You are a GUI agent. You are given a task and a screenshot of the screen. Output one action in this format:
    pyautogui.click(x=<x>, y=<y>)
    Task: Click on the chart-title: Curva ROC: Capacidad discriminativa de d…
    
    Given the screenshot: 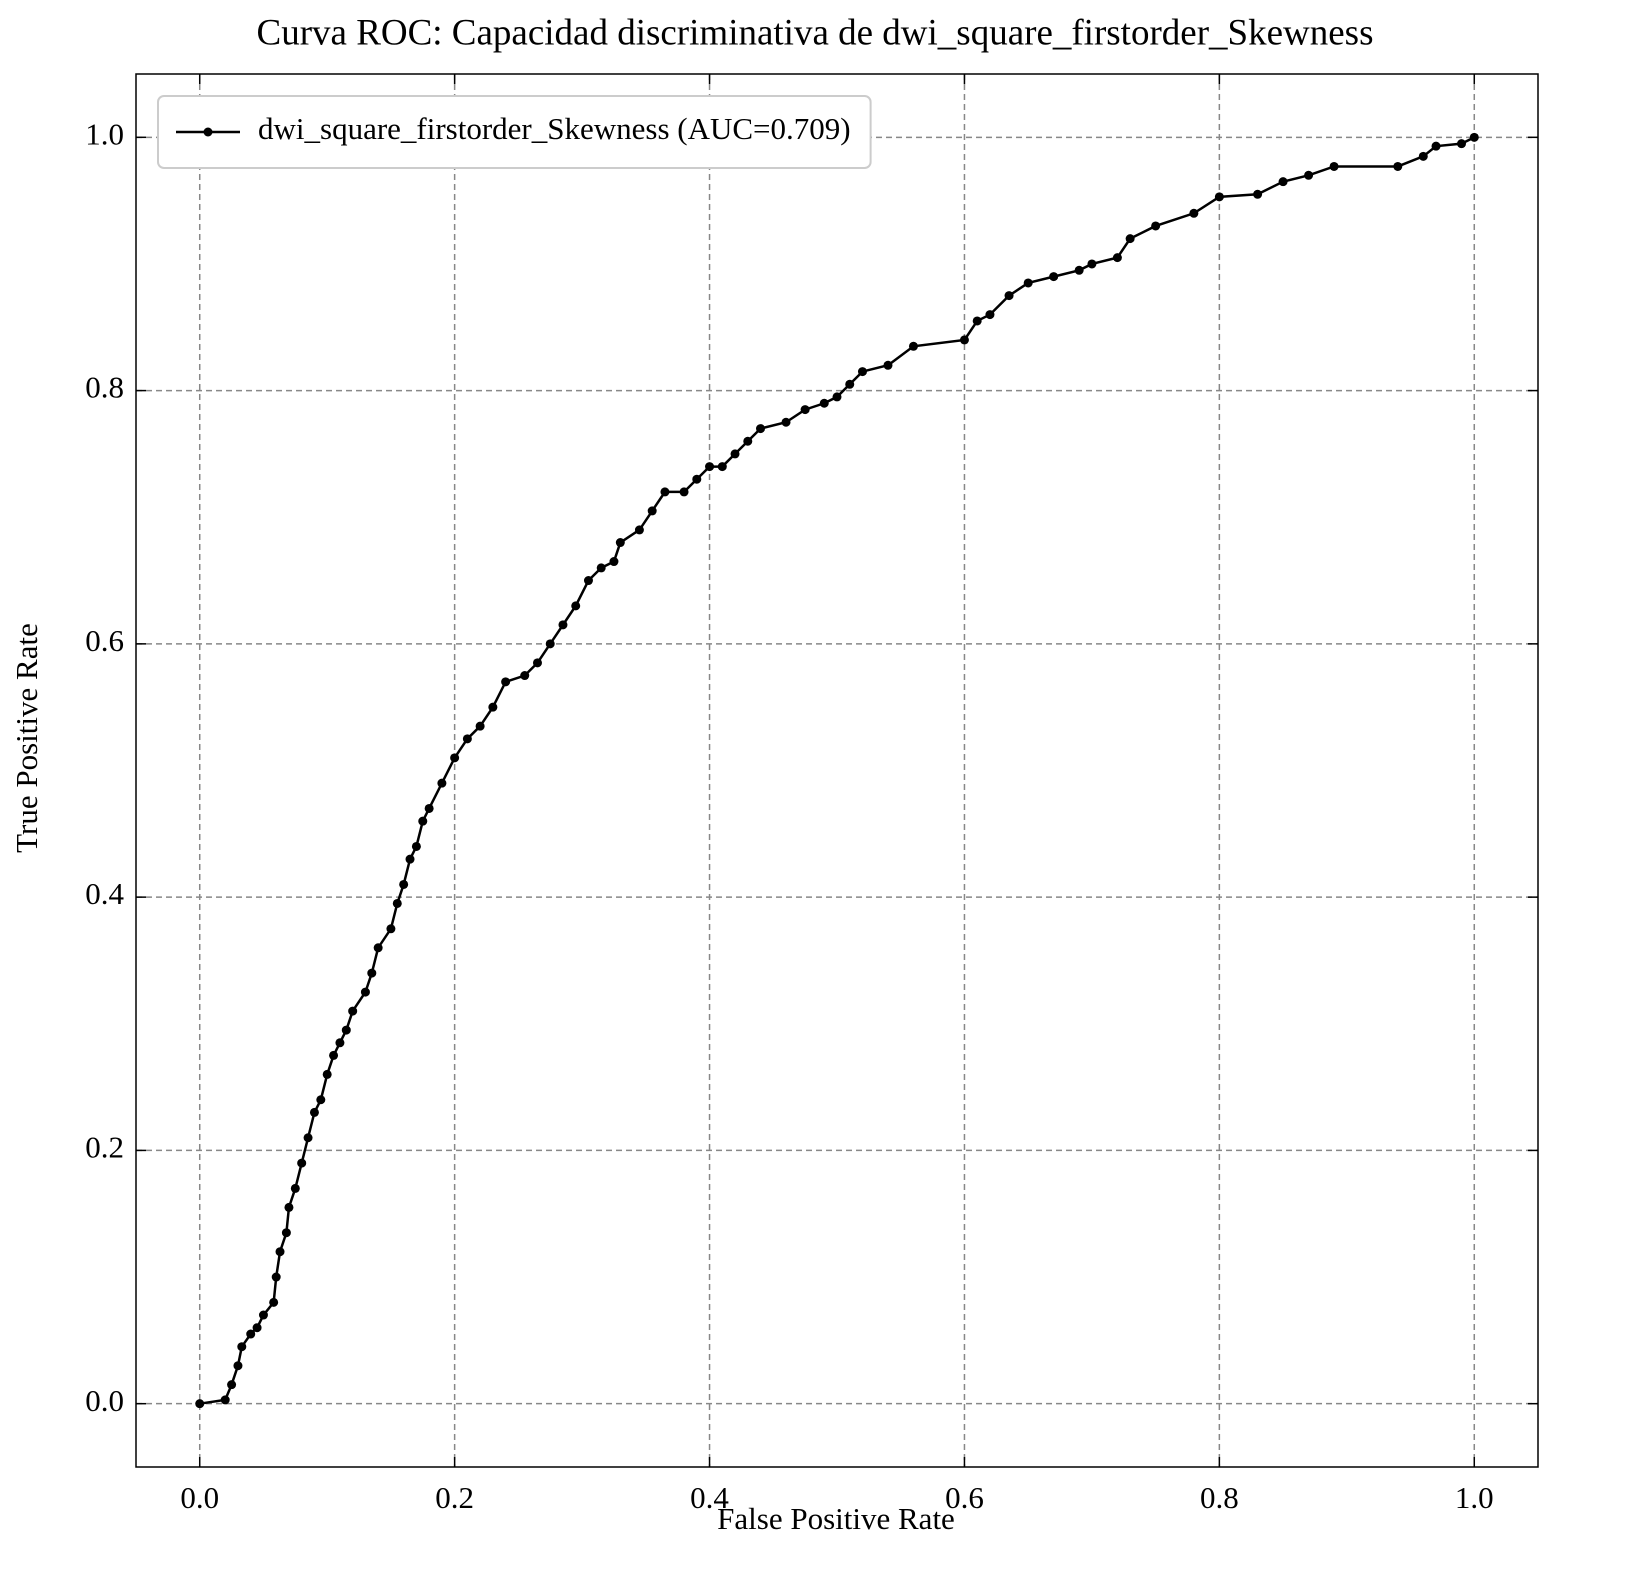 What is the action you would take?
    pyautogui.click(x=815, y=32)
    